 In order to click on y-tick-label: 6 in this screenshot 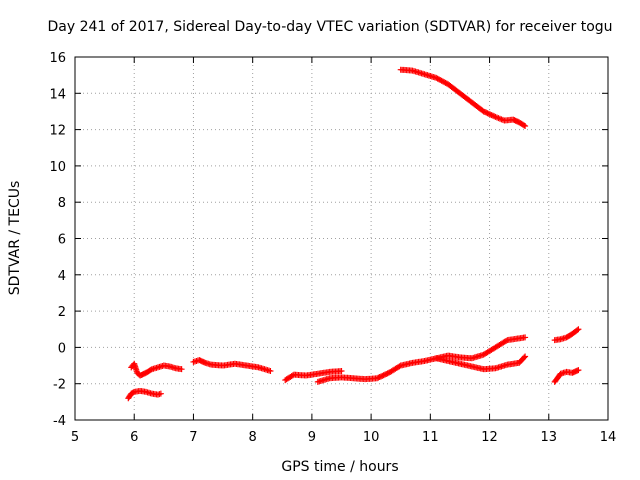, I will do `click(62, 240)`.